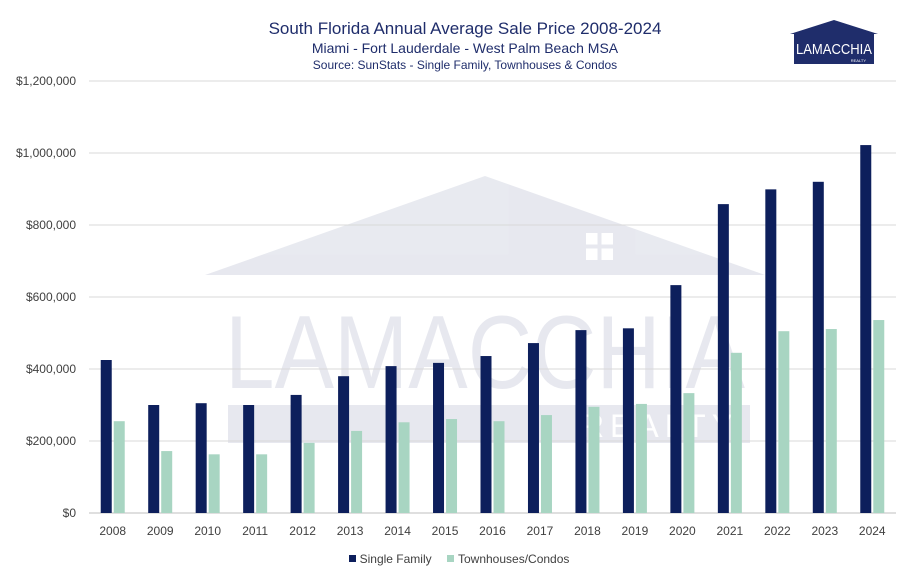 Image resolution: width=918 pixels, height=573 pixels. Describe the element at coordinates (445, 531) in the screenshot. I see `x-tick-label: 2015` at that location.